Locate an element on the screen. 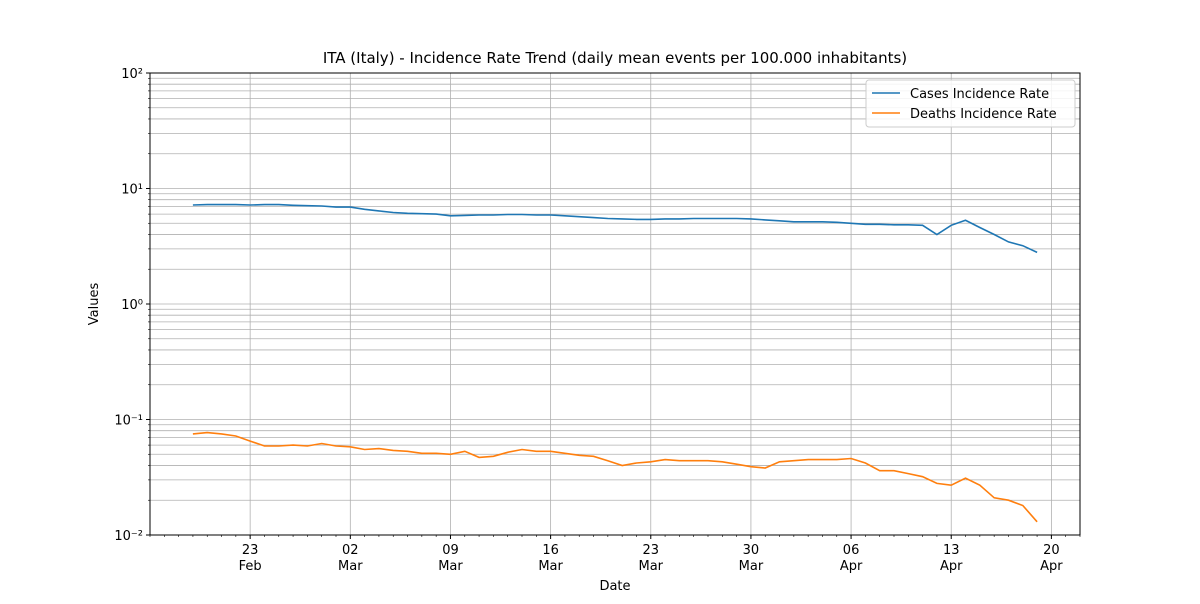 Image resolution: width=1200 pixels, height=604 pixels. x-tick-label-line: 20 is located at coordinates (1051, 550).